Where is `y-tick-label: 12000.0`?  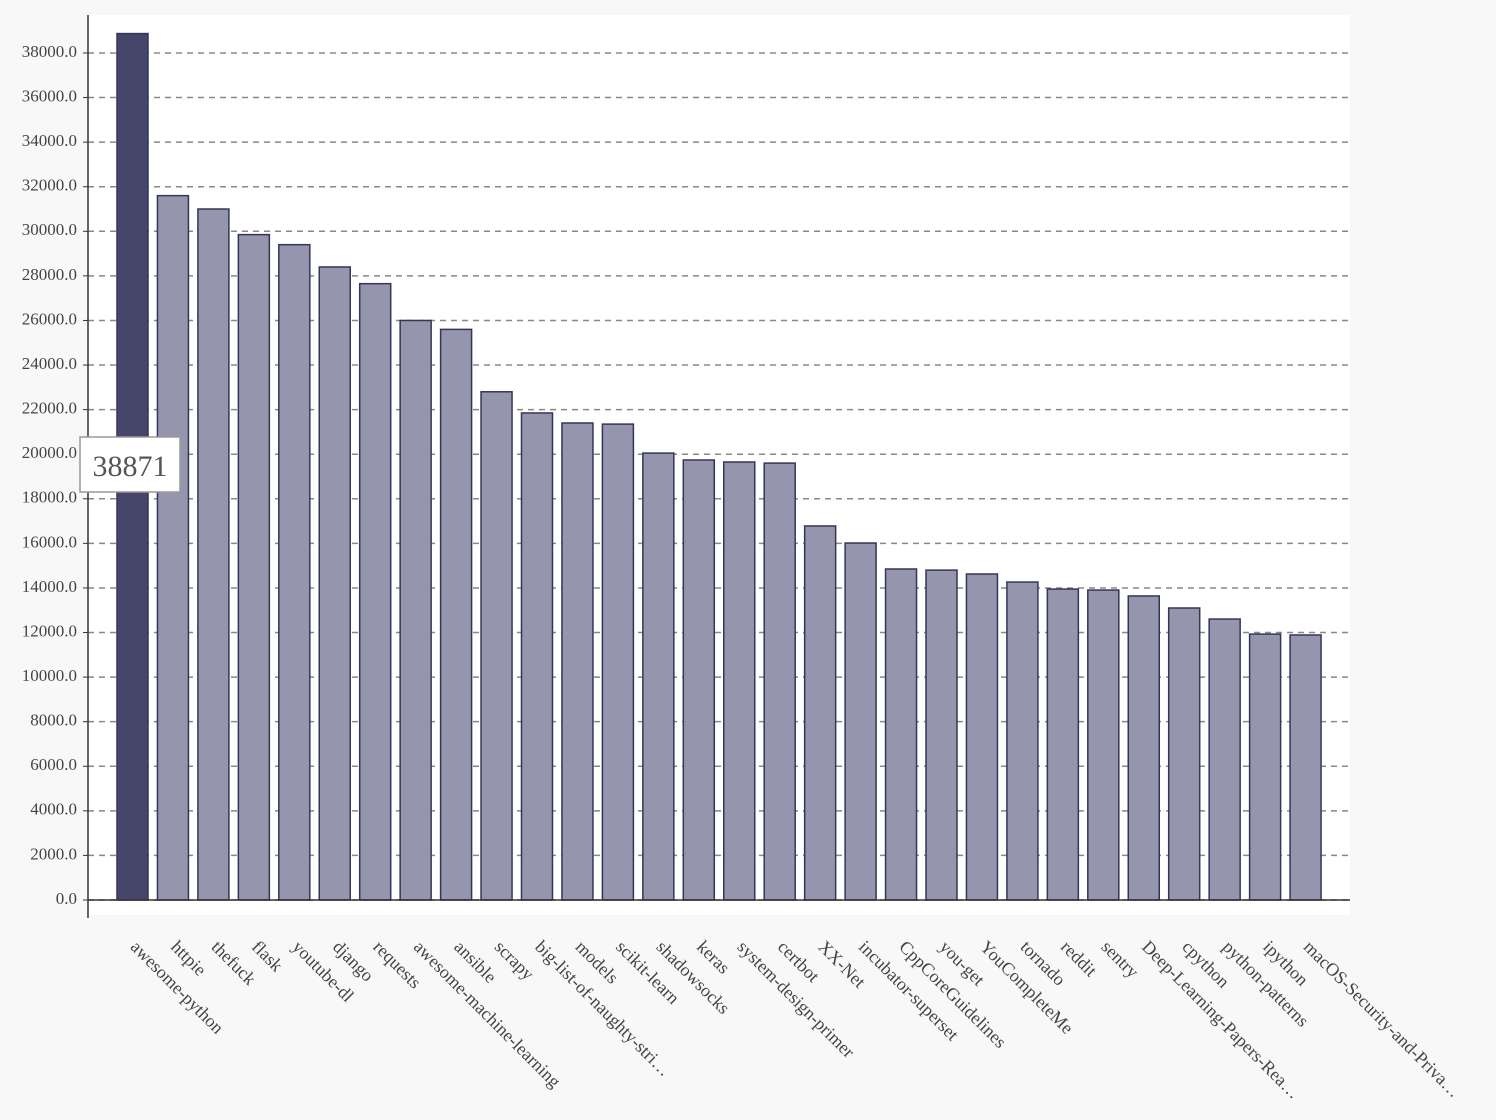 y-tick-label: 12000.0 is located at coordinates (49, 630).